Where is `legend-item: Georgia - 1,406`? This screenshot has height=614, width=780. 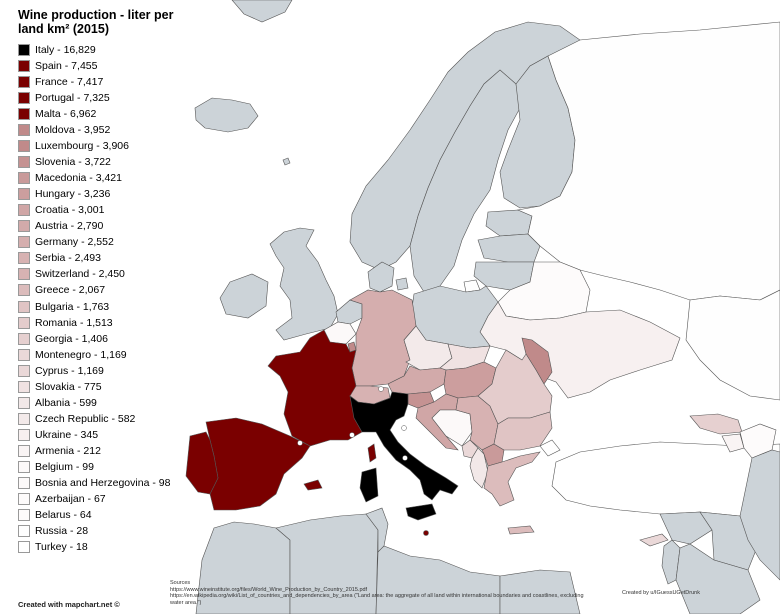
legend-item: Georgia - 1,406 is located at coordinates (103, 339).